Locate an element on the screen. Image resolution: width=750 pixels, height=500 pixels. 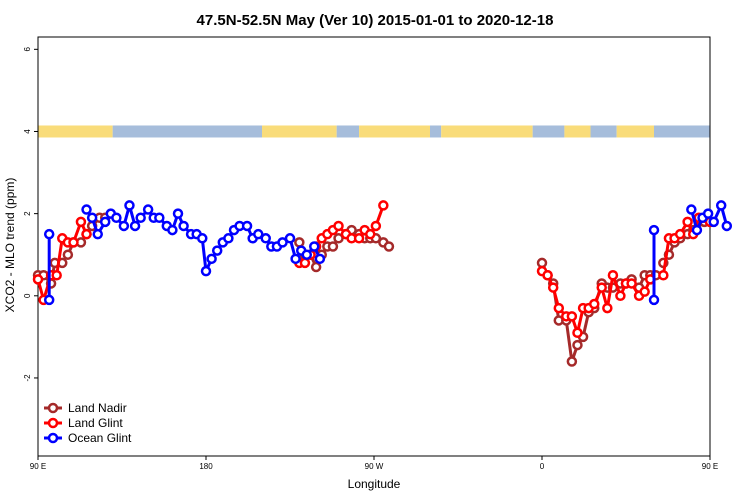
legend-item-ocean-glint: Ocean Glint is located at coordinates (88, 438).